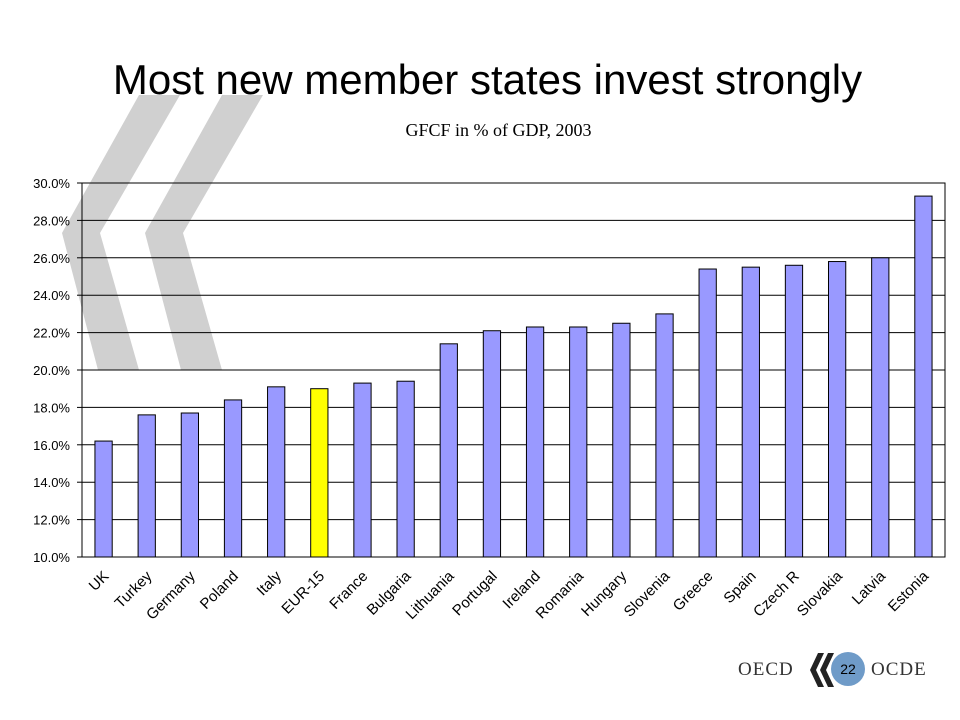 This screenshot has width=960, height=720. I want to click on chart-subtitle: GFCF in % of GDP, 2003, so click(498, 130).